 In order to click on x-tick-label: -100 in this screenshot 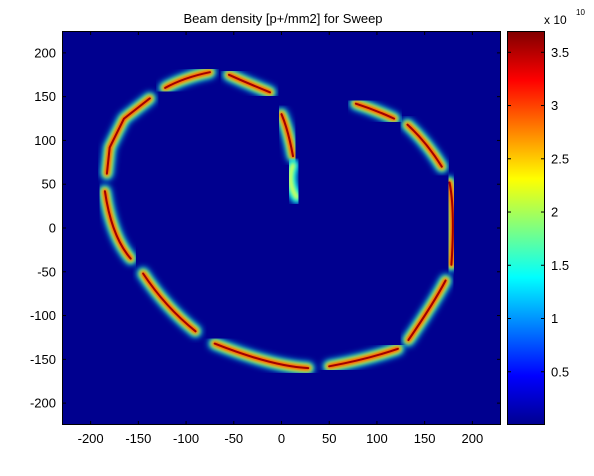, I will do `click(186, 438)`.